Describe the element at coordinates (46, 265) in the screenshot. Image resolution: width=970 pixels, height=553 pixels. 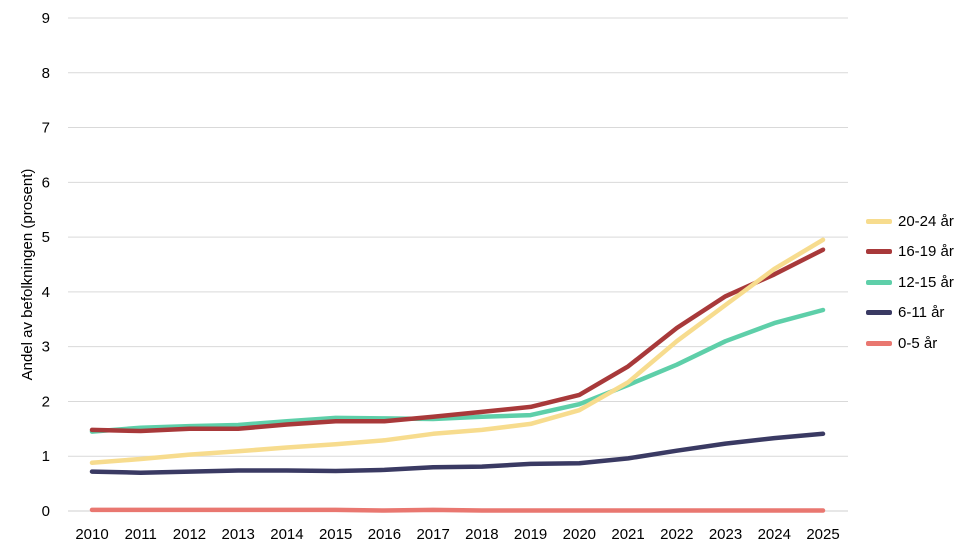
I see `y-tick-labels: 0 1 2 3 4 5 6 7 8 9` at that location.